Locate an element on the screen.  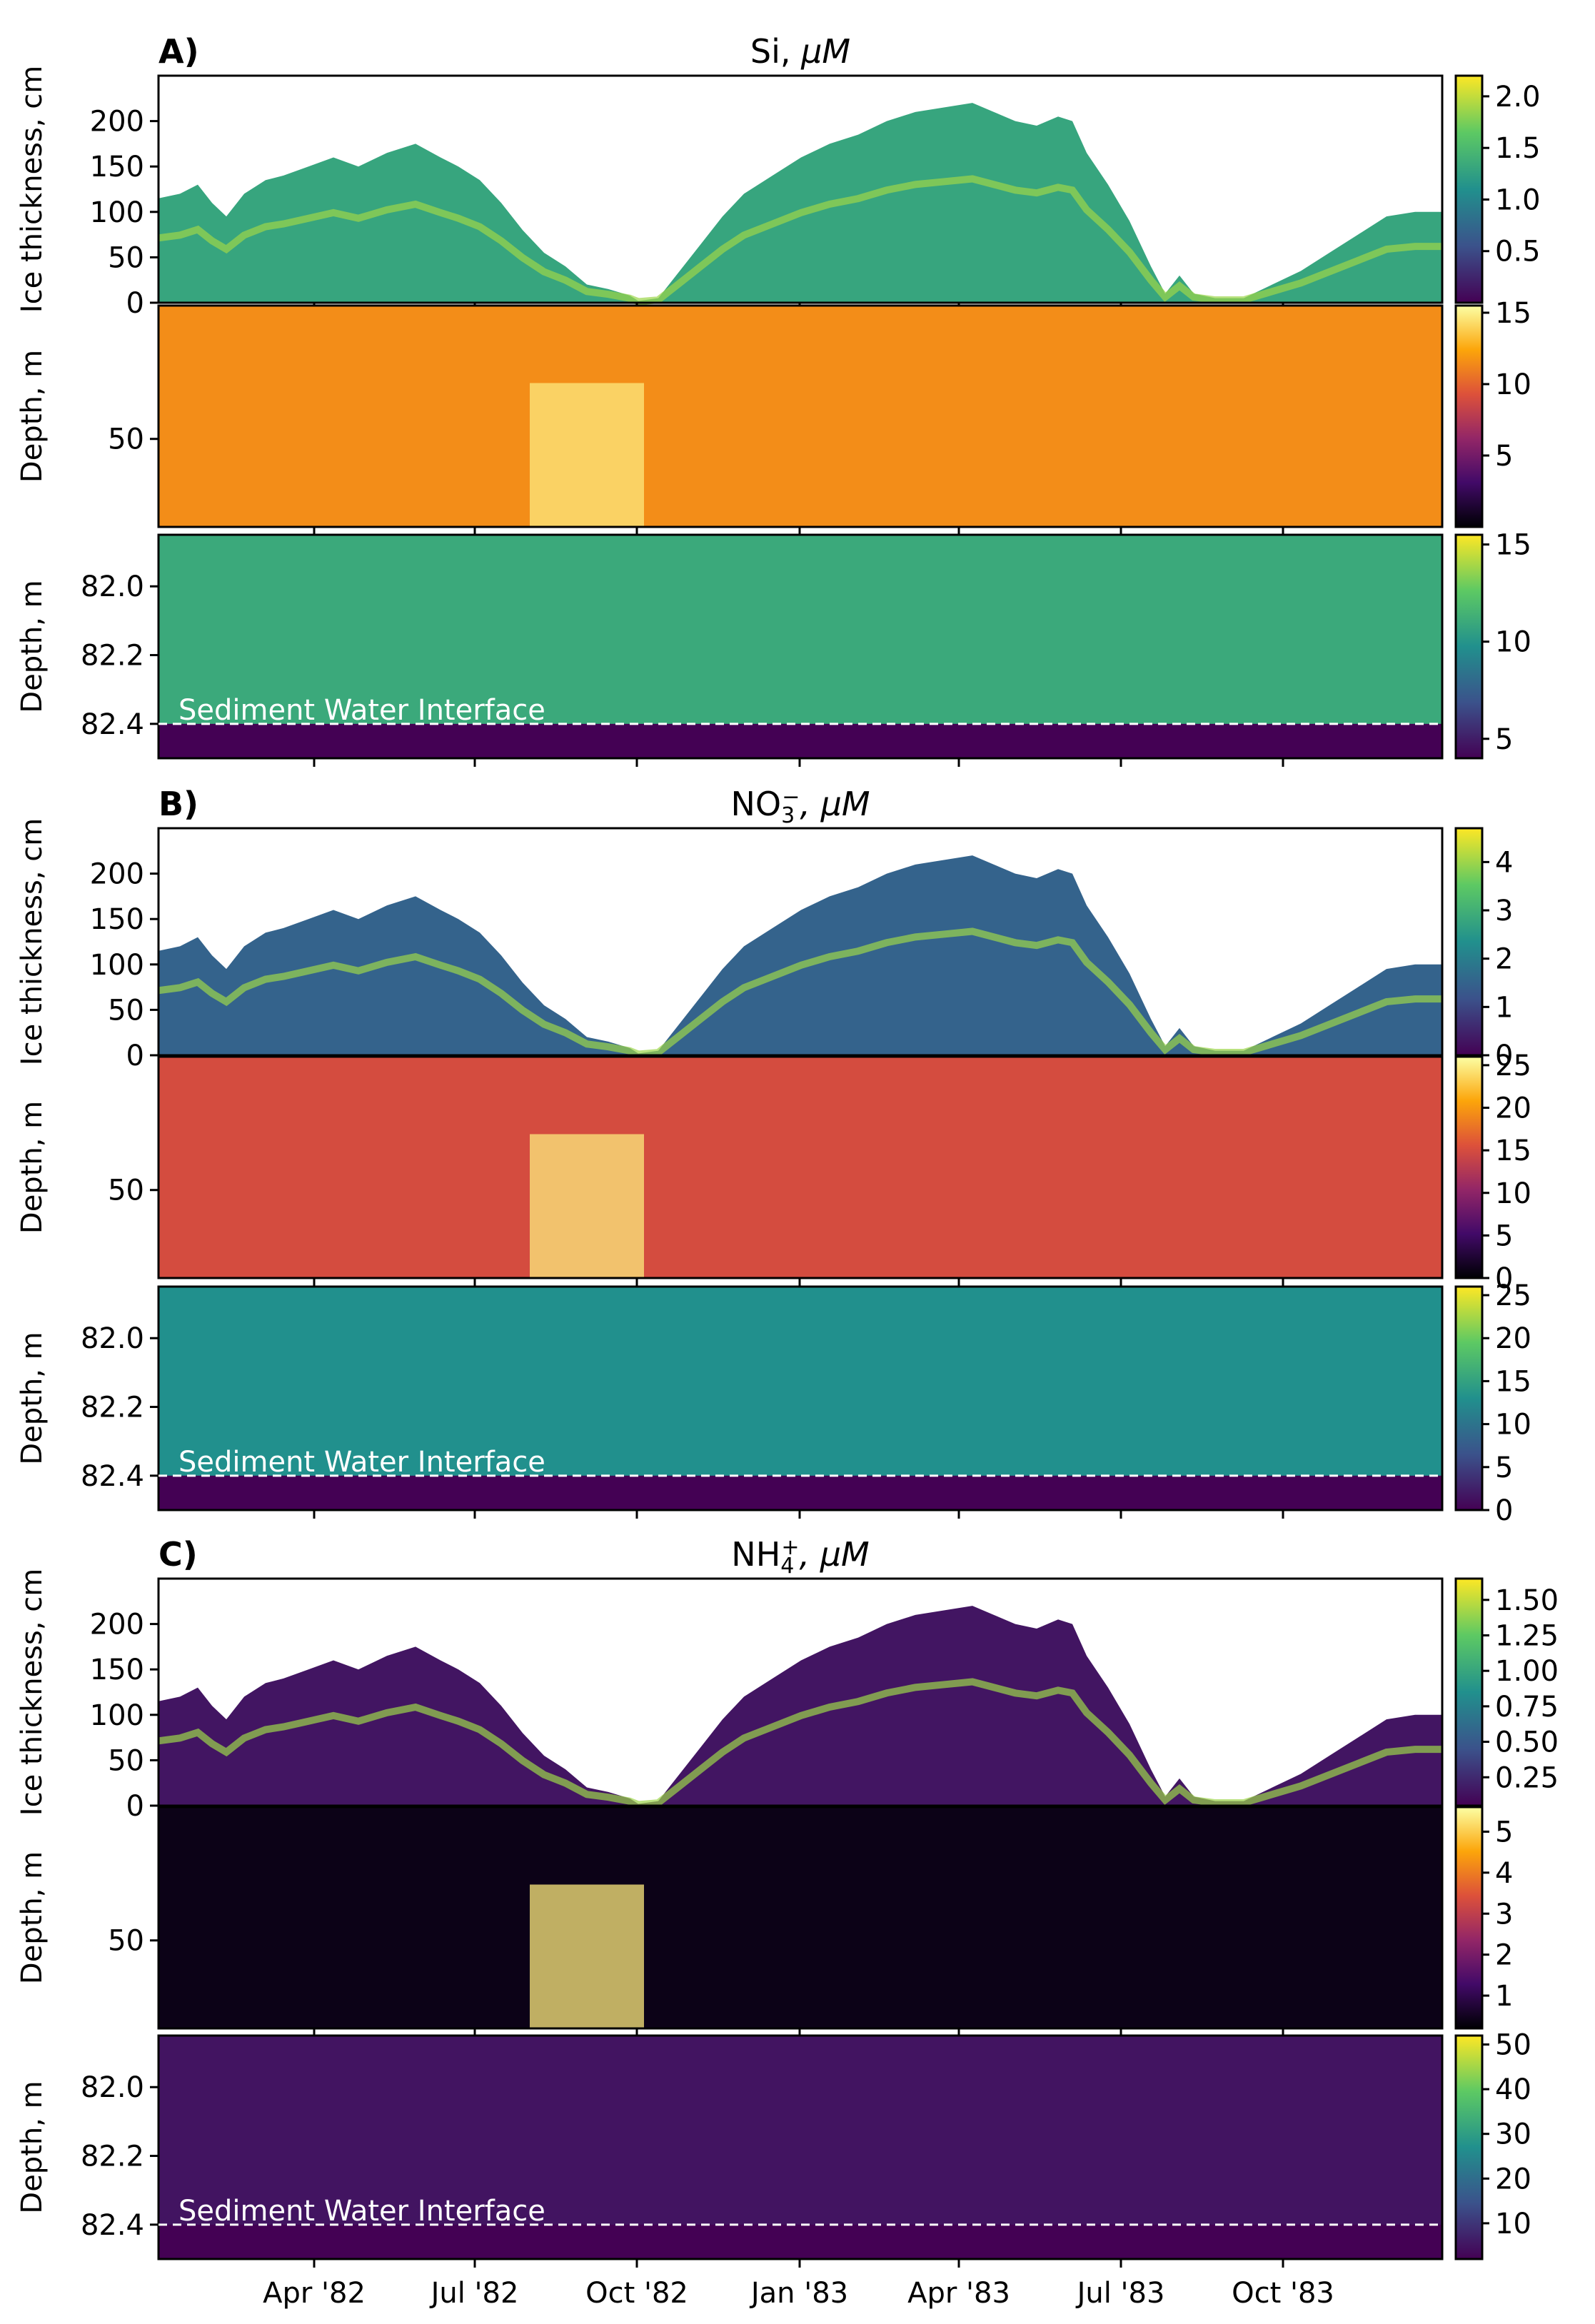
x-tick-label: Apr '82 is located at coordinates (314, 2293).